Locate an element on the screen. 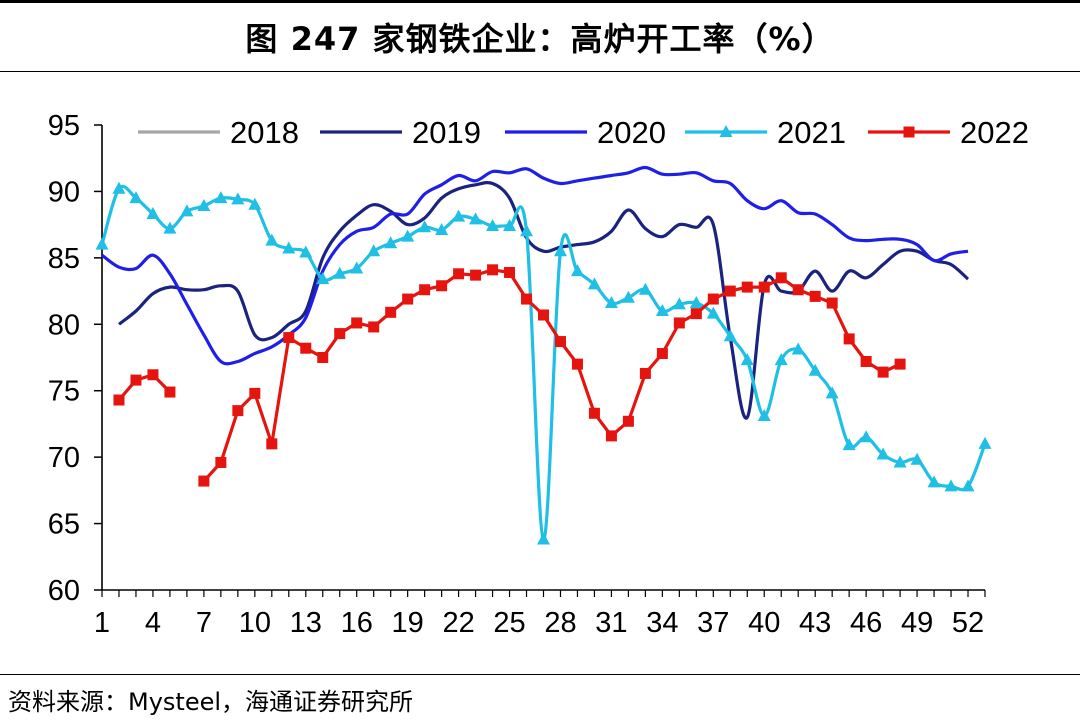 Image resolution: width=1080 pixels, height=722 pixels. legend-label: 2019 is located at coordinates (446, 132).